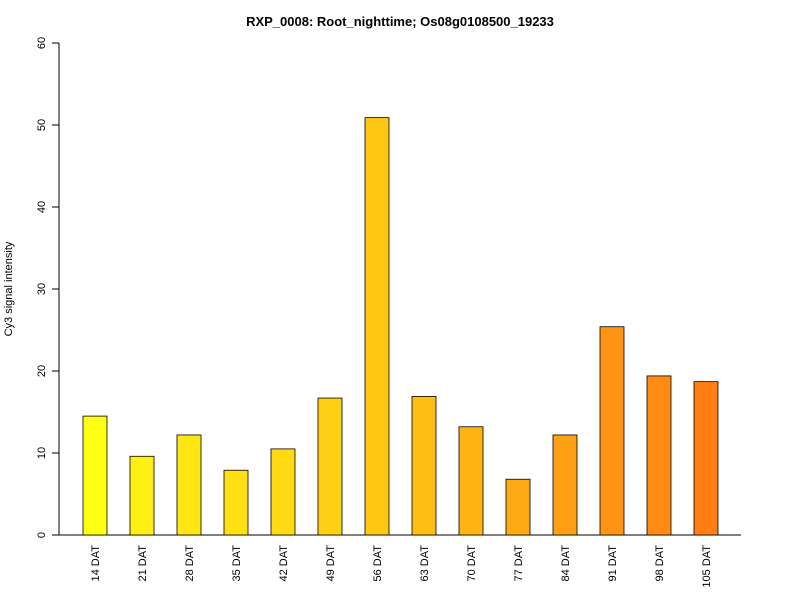 Image resolution: width=800 pixels, height=600 pixels. Describe the element at coordinates (9, 288) in the screenshot. I see `y-axis-label: Cy3 signal intensity` at that location.